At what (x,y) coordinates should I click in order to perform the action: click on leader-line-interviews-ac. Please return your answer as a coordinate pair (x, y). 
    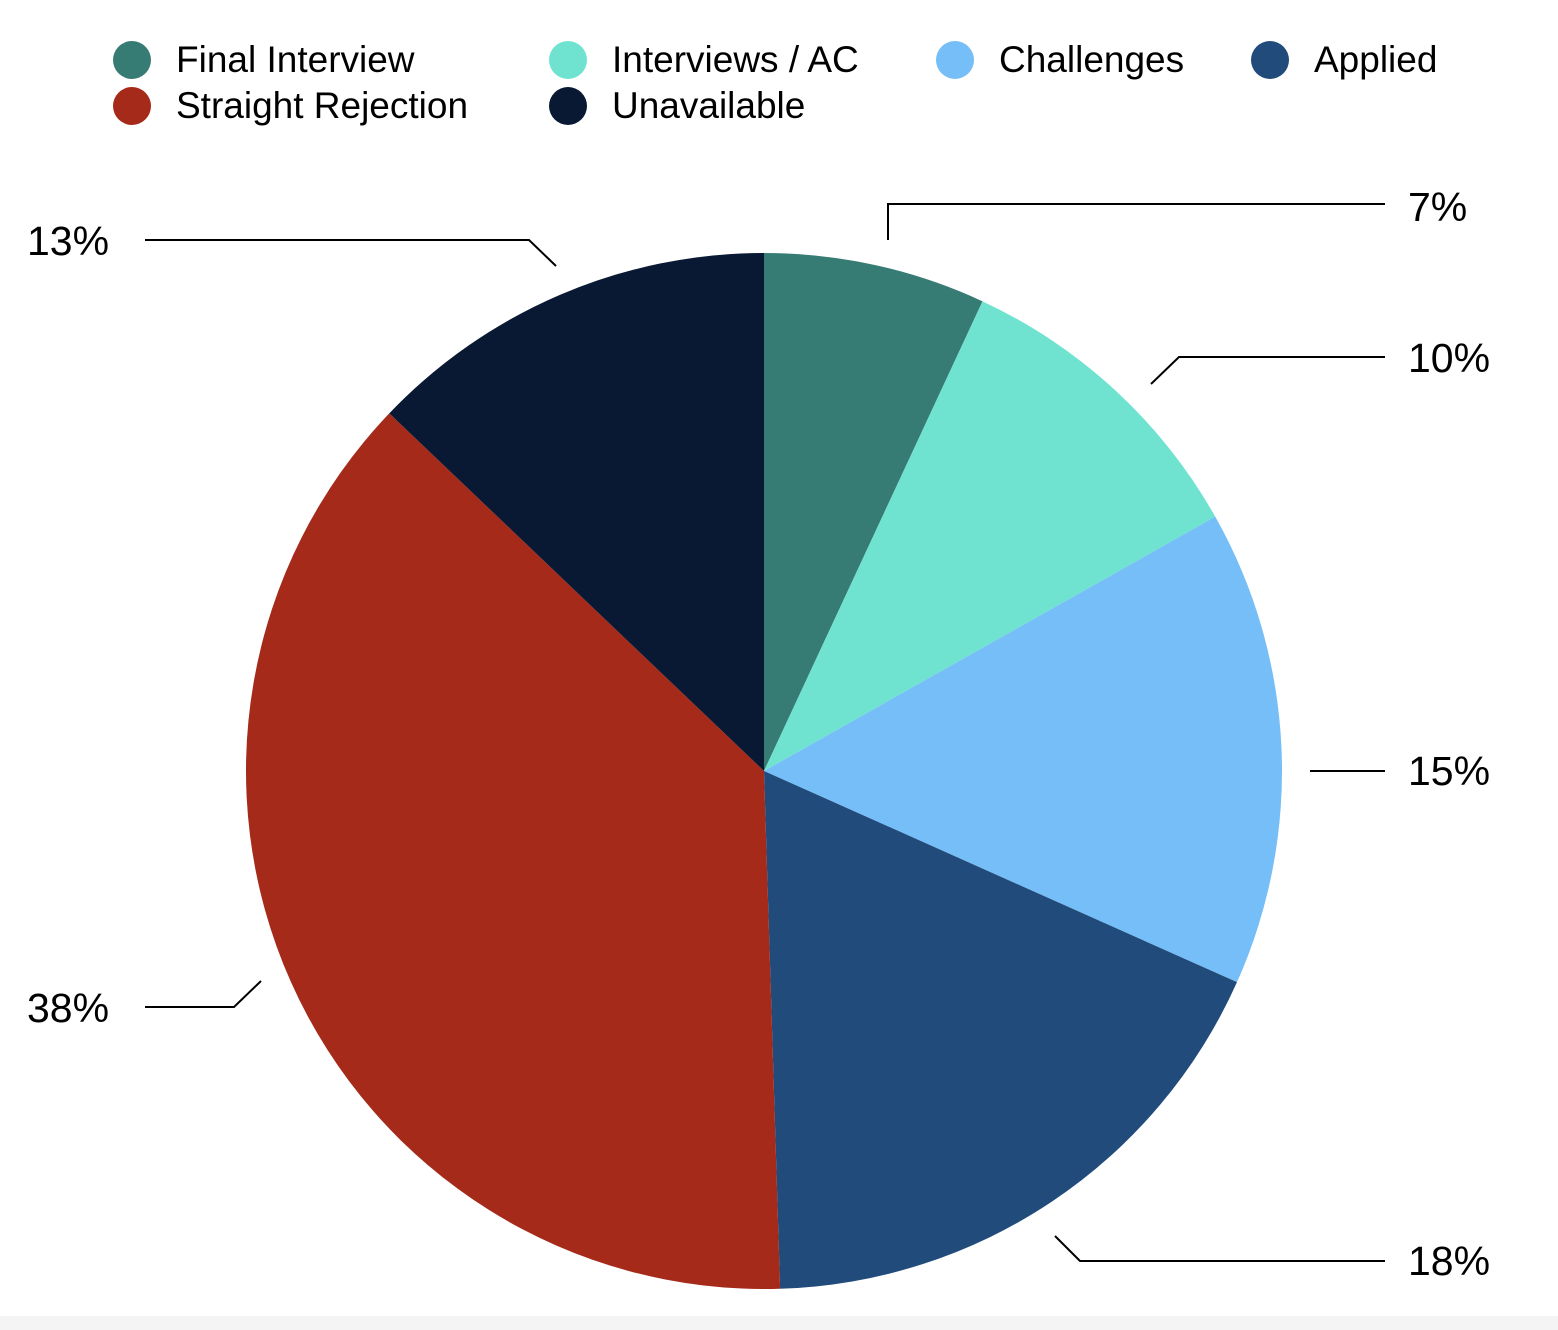
    Looking at the image, I should click on (1267, 370).